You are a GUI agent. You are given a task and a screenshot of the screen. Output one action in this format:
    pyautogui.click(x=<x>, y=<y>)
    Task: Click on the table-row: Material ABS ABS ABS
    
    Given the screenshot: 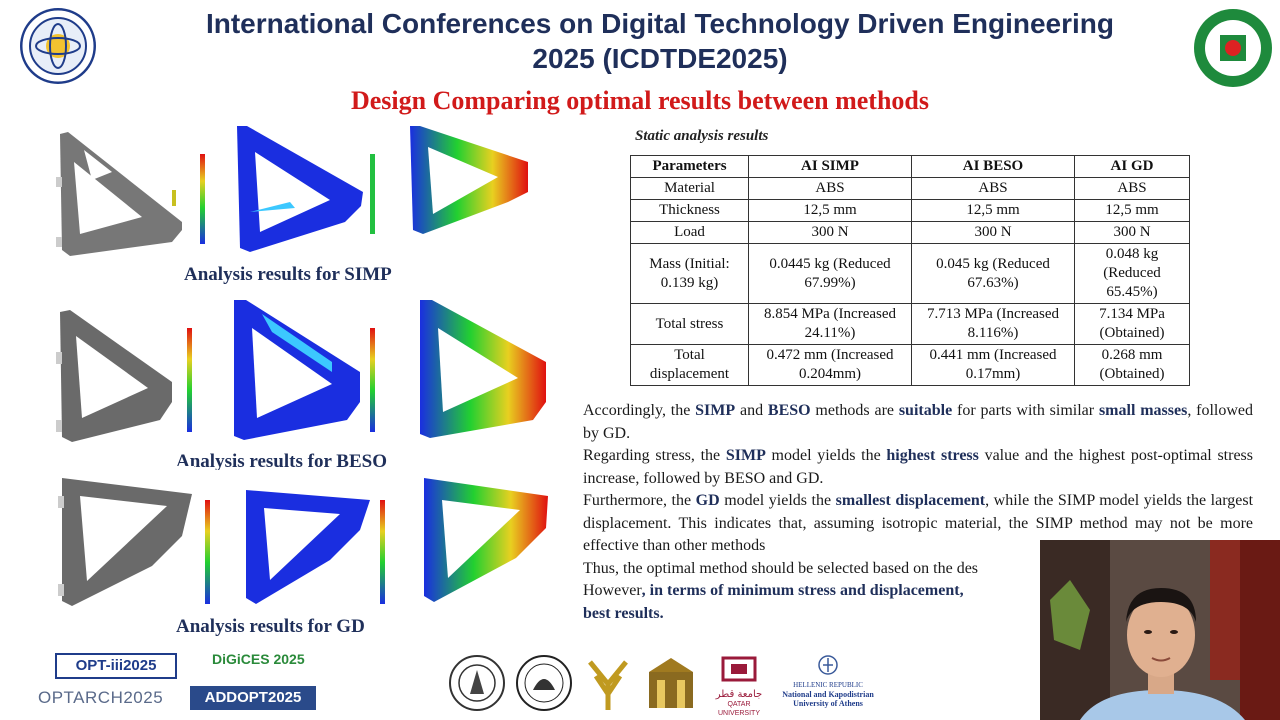 What is the action you would take?
    pyautogui.click(x=910, y=188)
    